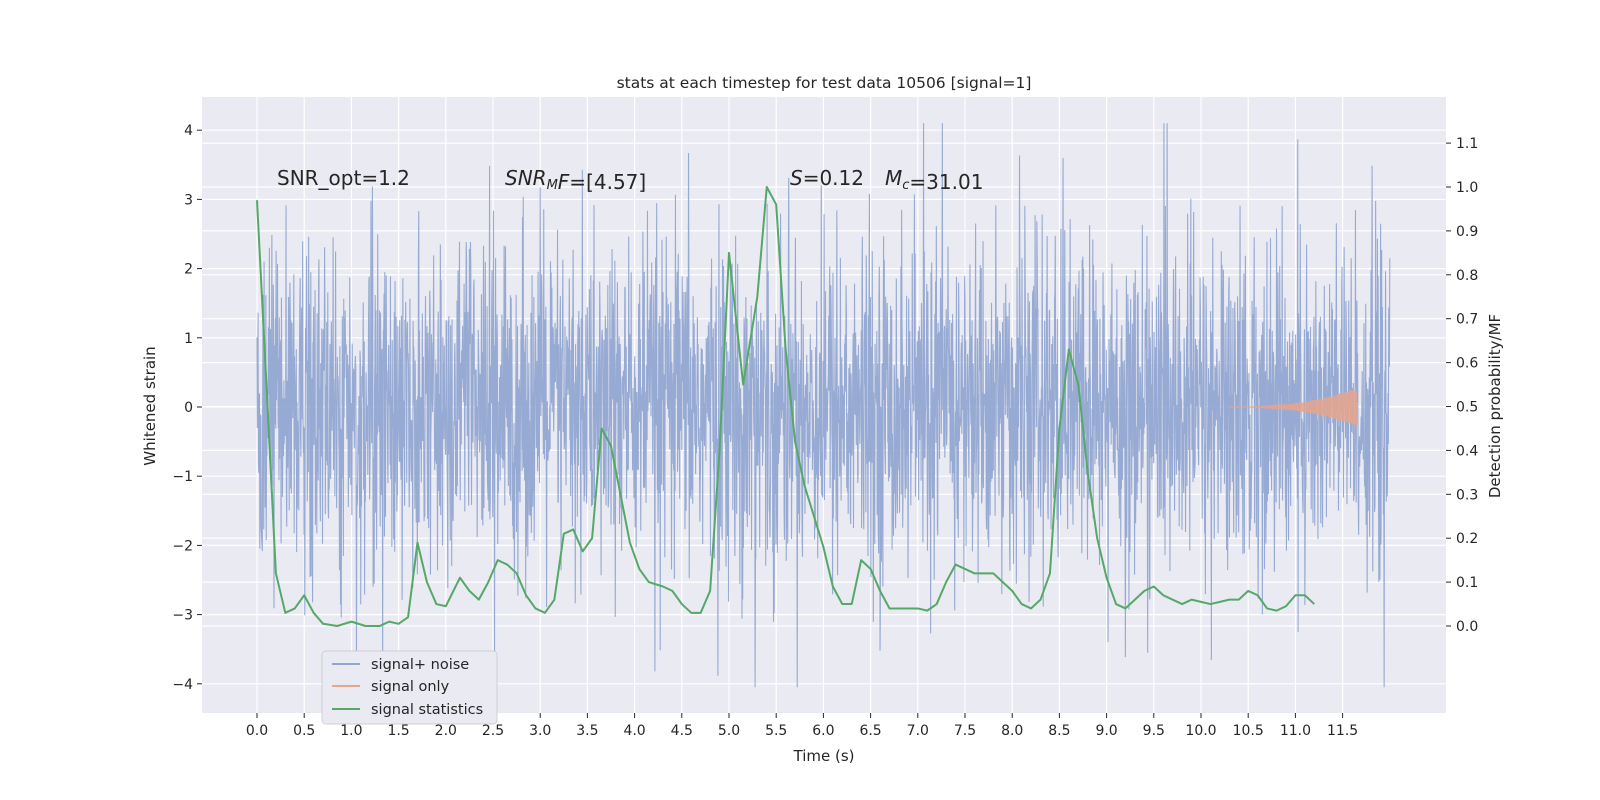 The width and height of the screenshot is (1600, 800). I want to click on x-tick-label: 5.5, so click(776, 731).